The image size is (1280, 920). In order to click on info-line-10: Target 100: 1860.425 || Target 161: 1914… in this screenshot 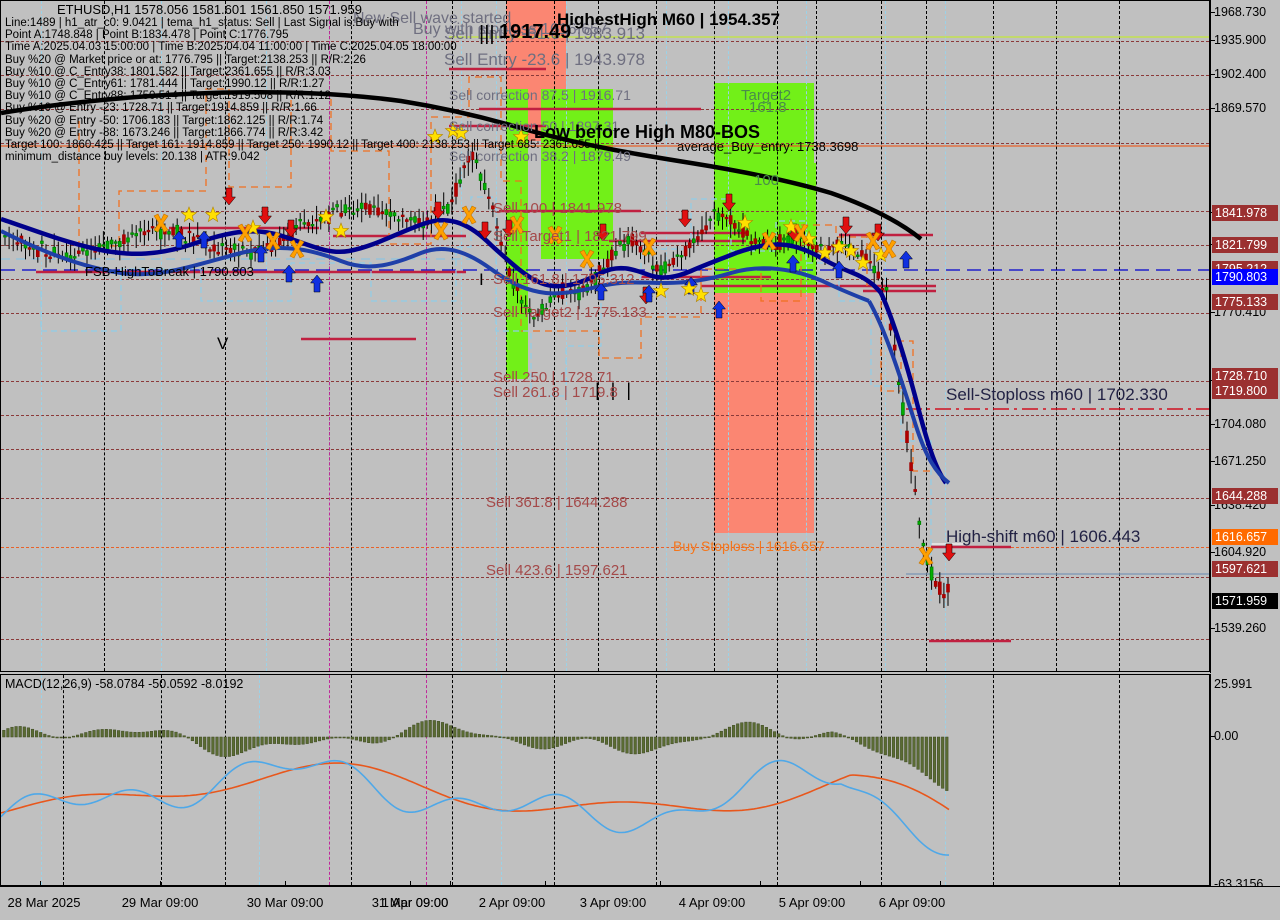, I will do `click(302, 145)`.